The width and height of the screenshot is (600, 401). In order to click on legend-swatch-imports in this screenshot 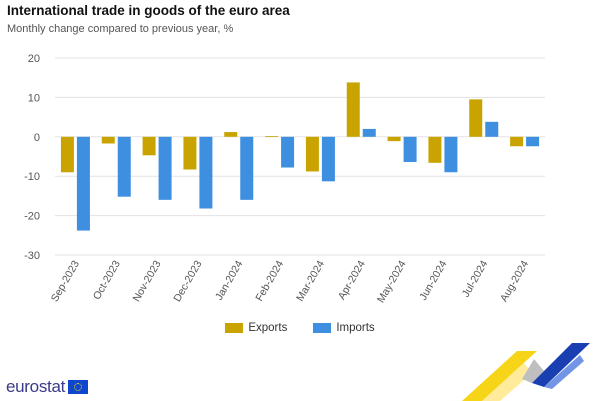, I will do `click(322, 328)`.